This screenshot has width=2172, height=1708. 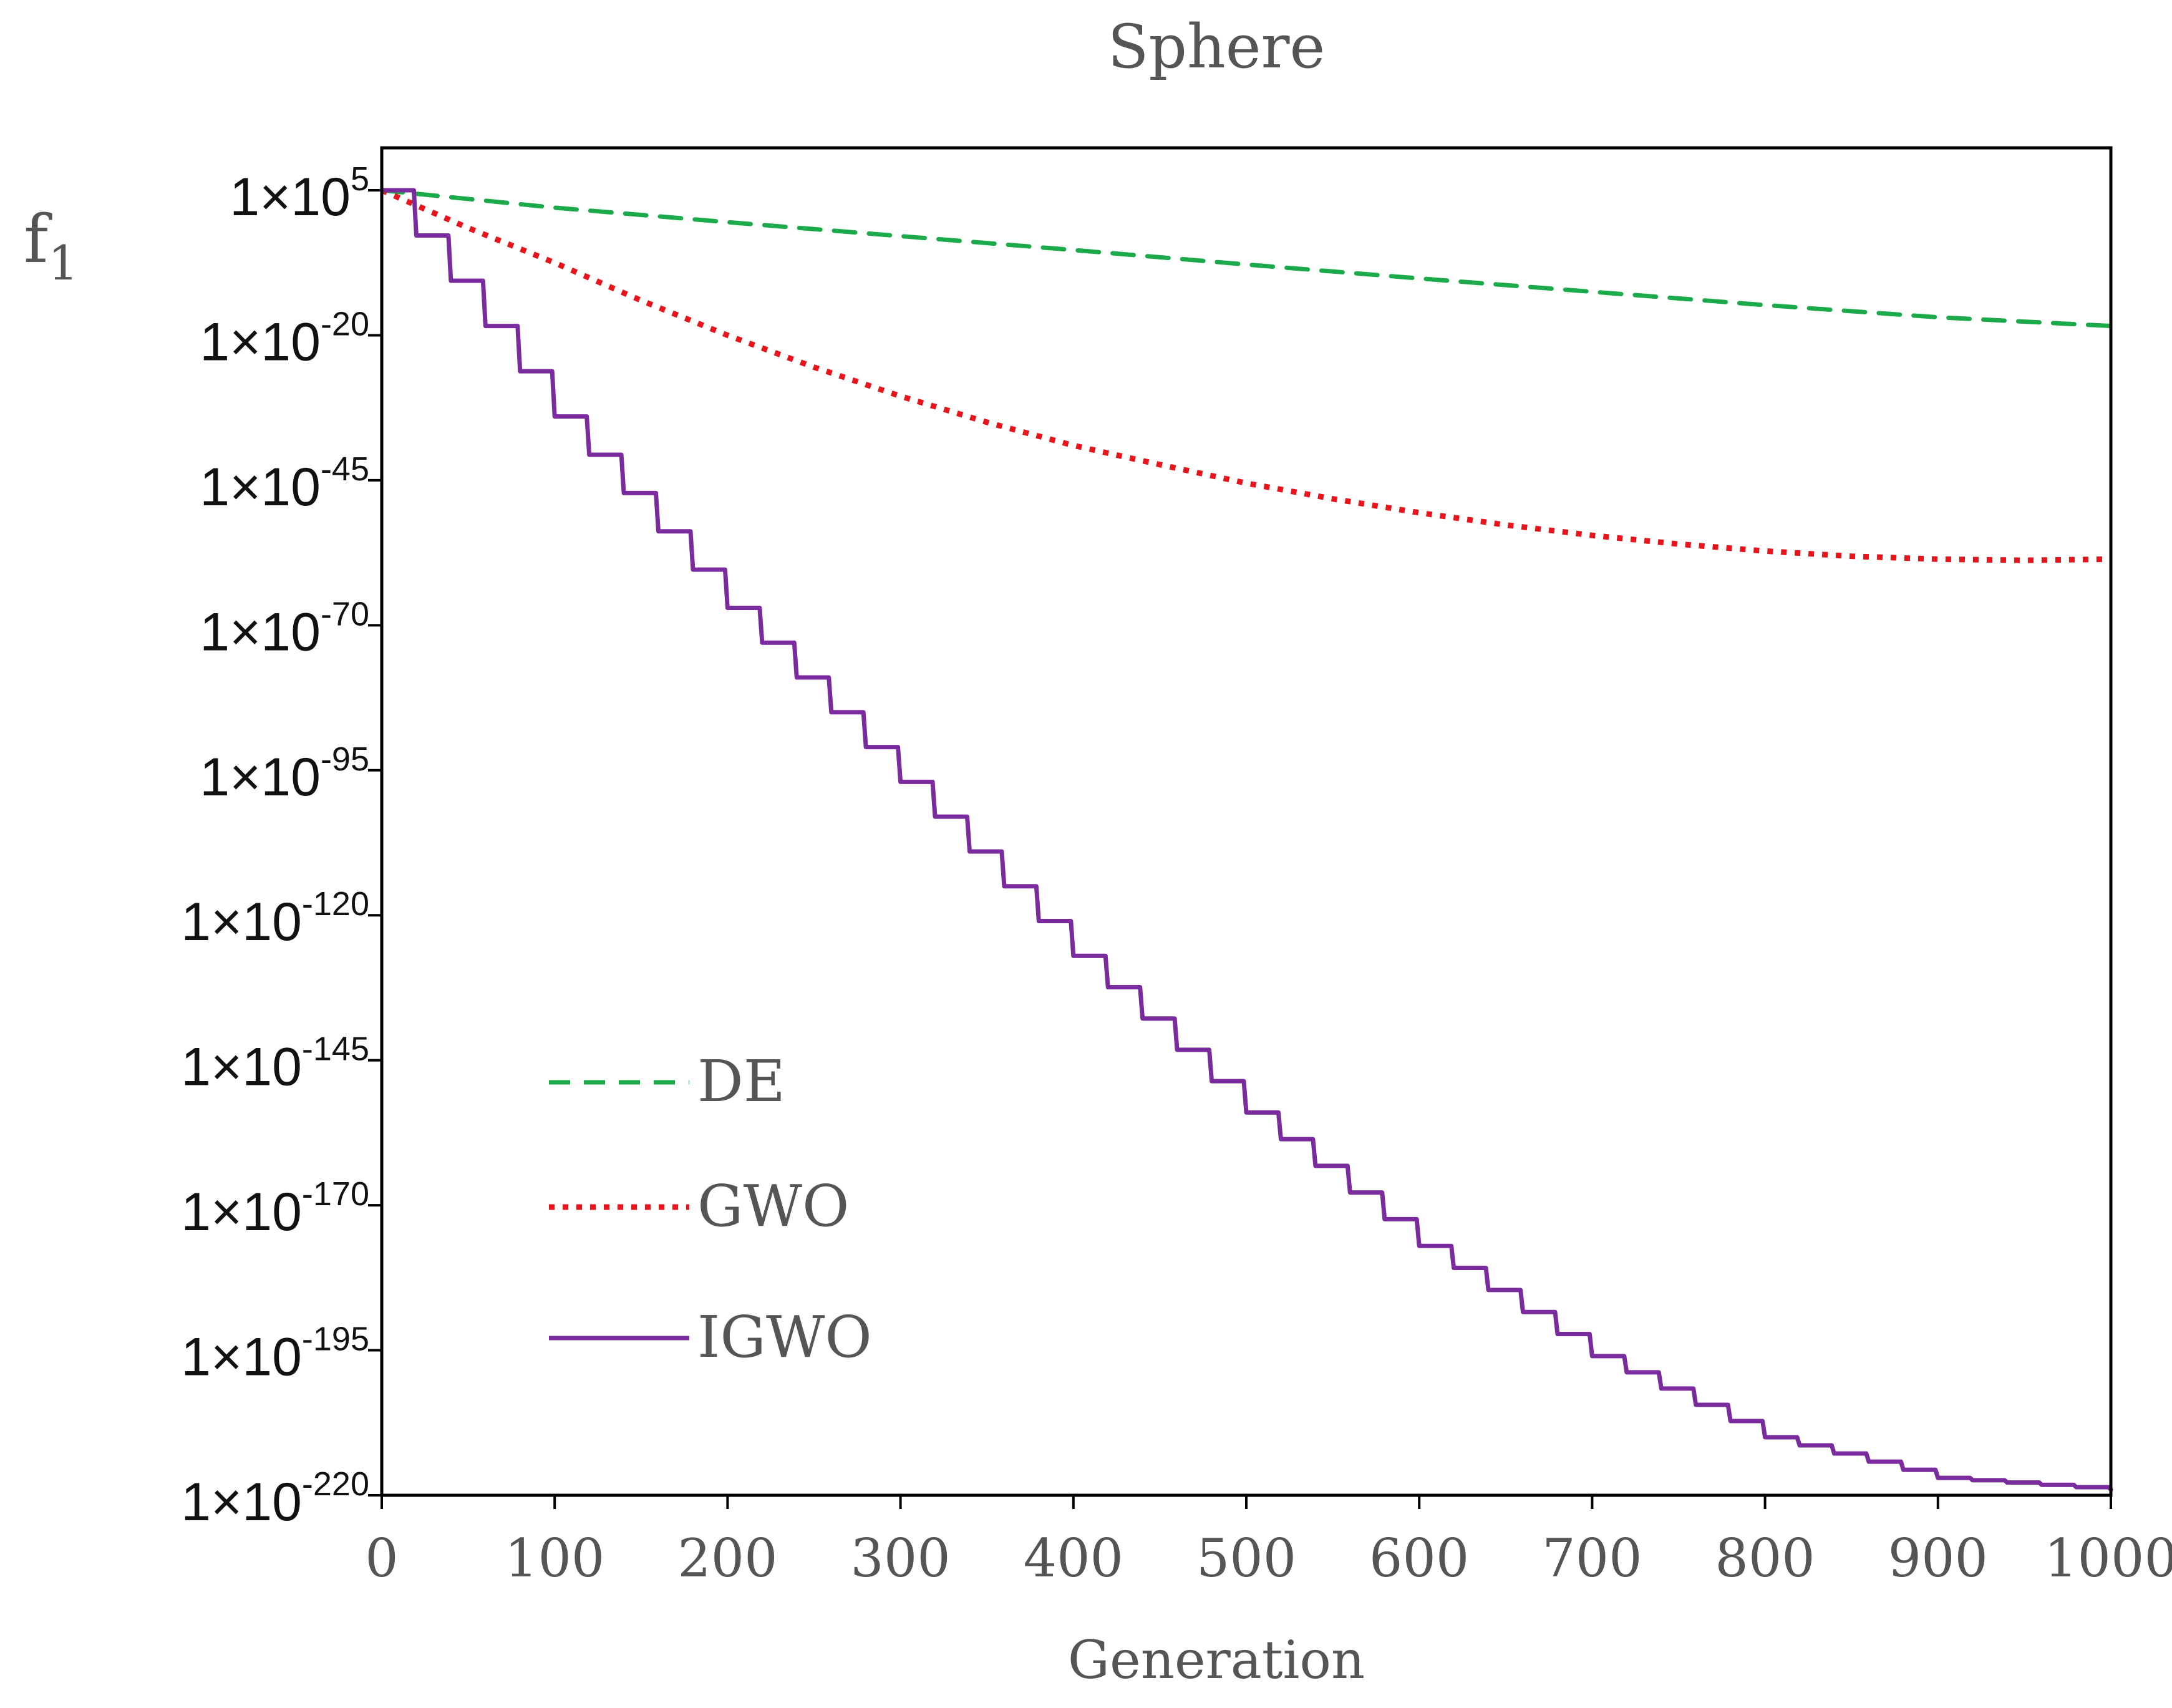 I want to click on legend: DE GWO IGWO, so click(x=710, y=1209).